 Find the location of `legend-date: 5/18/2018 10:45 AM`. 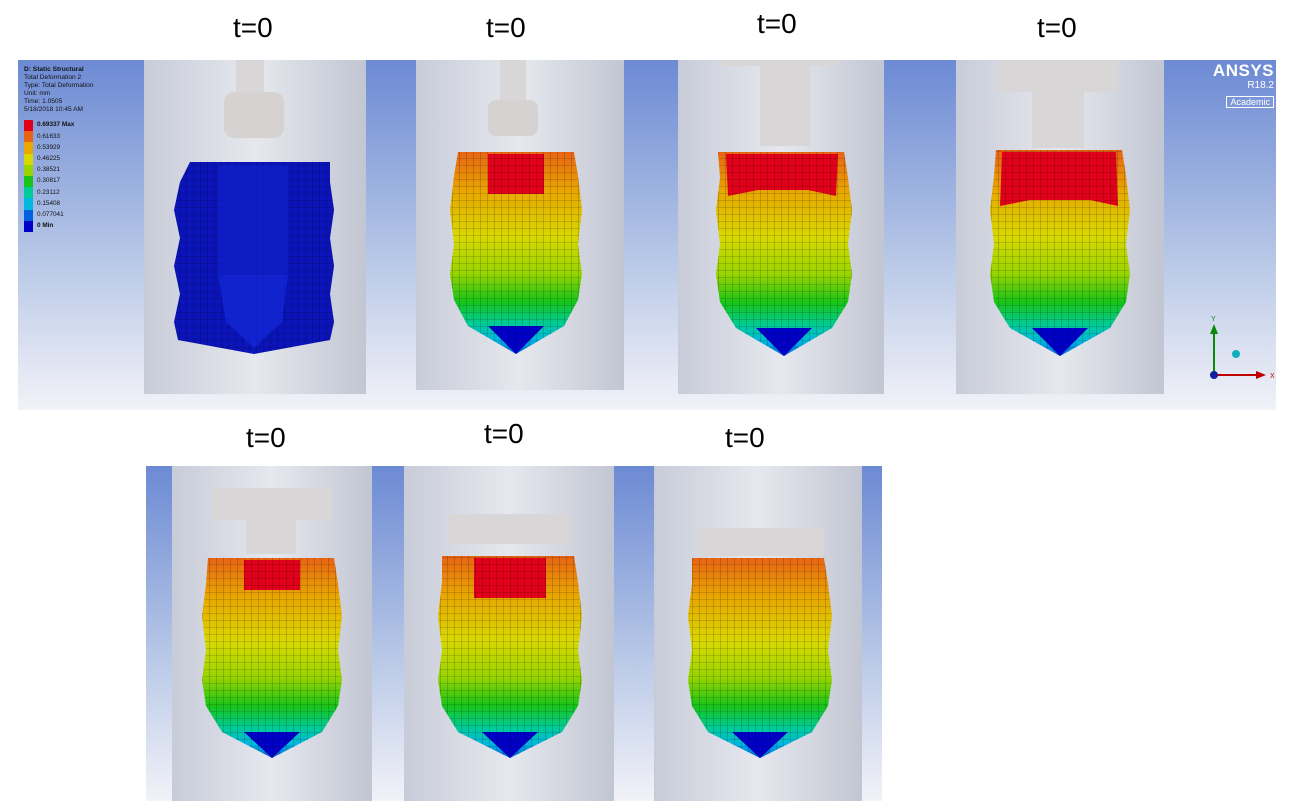

legend-date: 5/18/2018 10:45 AM is located at coordinates (54, 109).